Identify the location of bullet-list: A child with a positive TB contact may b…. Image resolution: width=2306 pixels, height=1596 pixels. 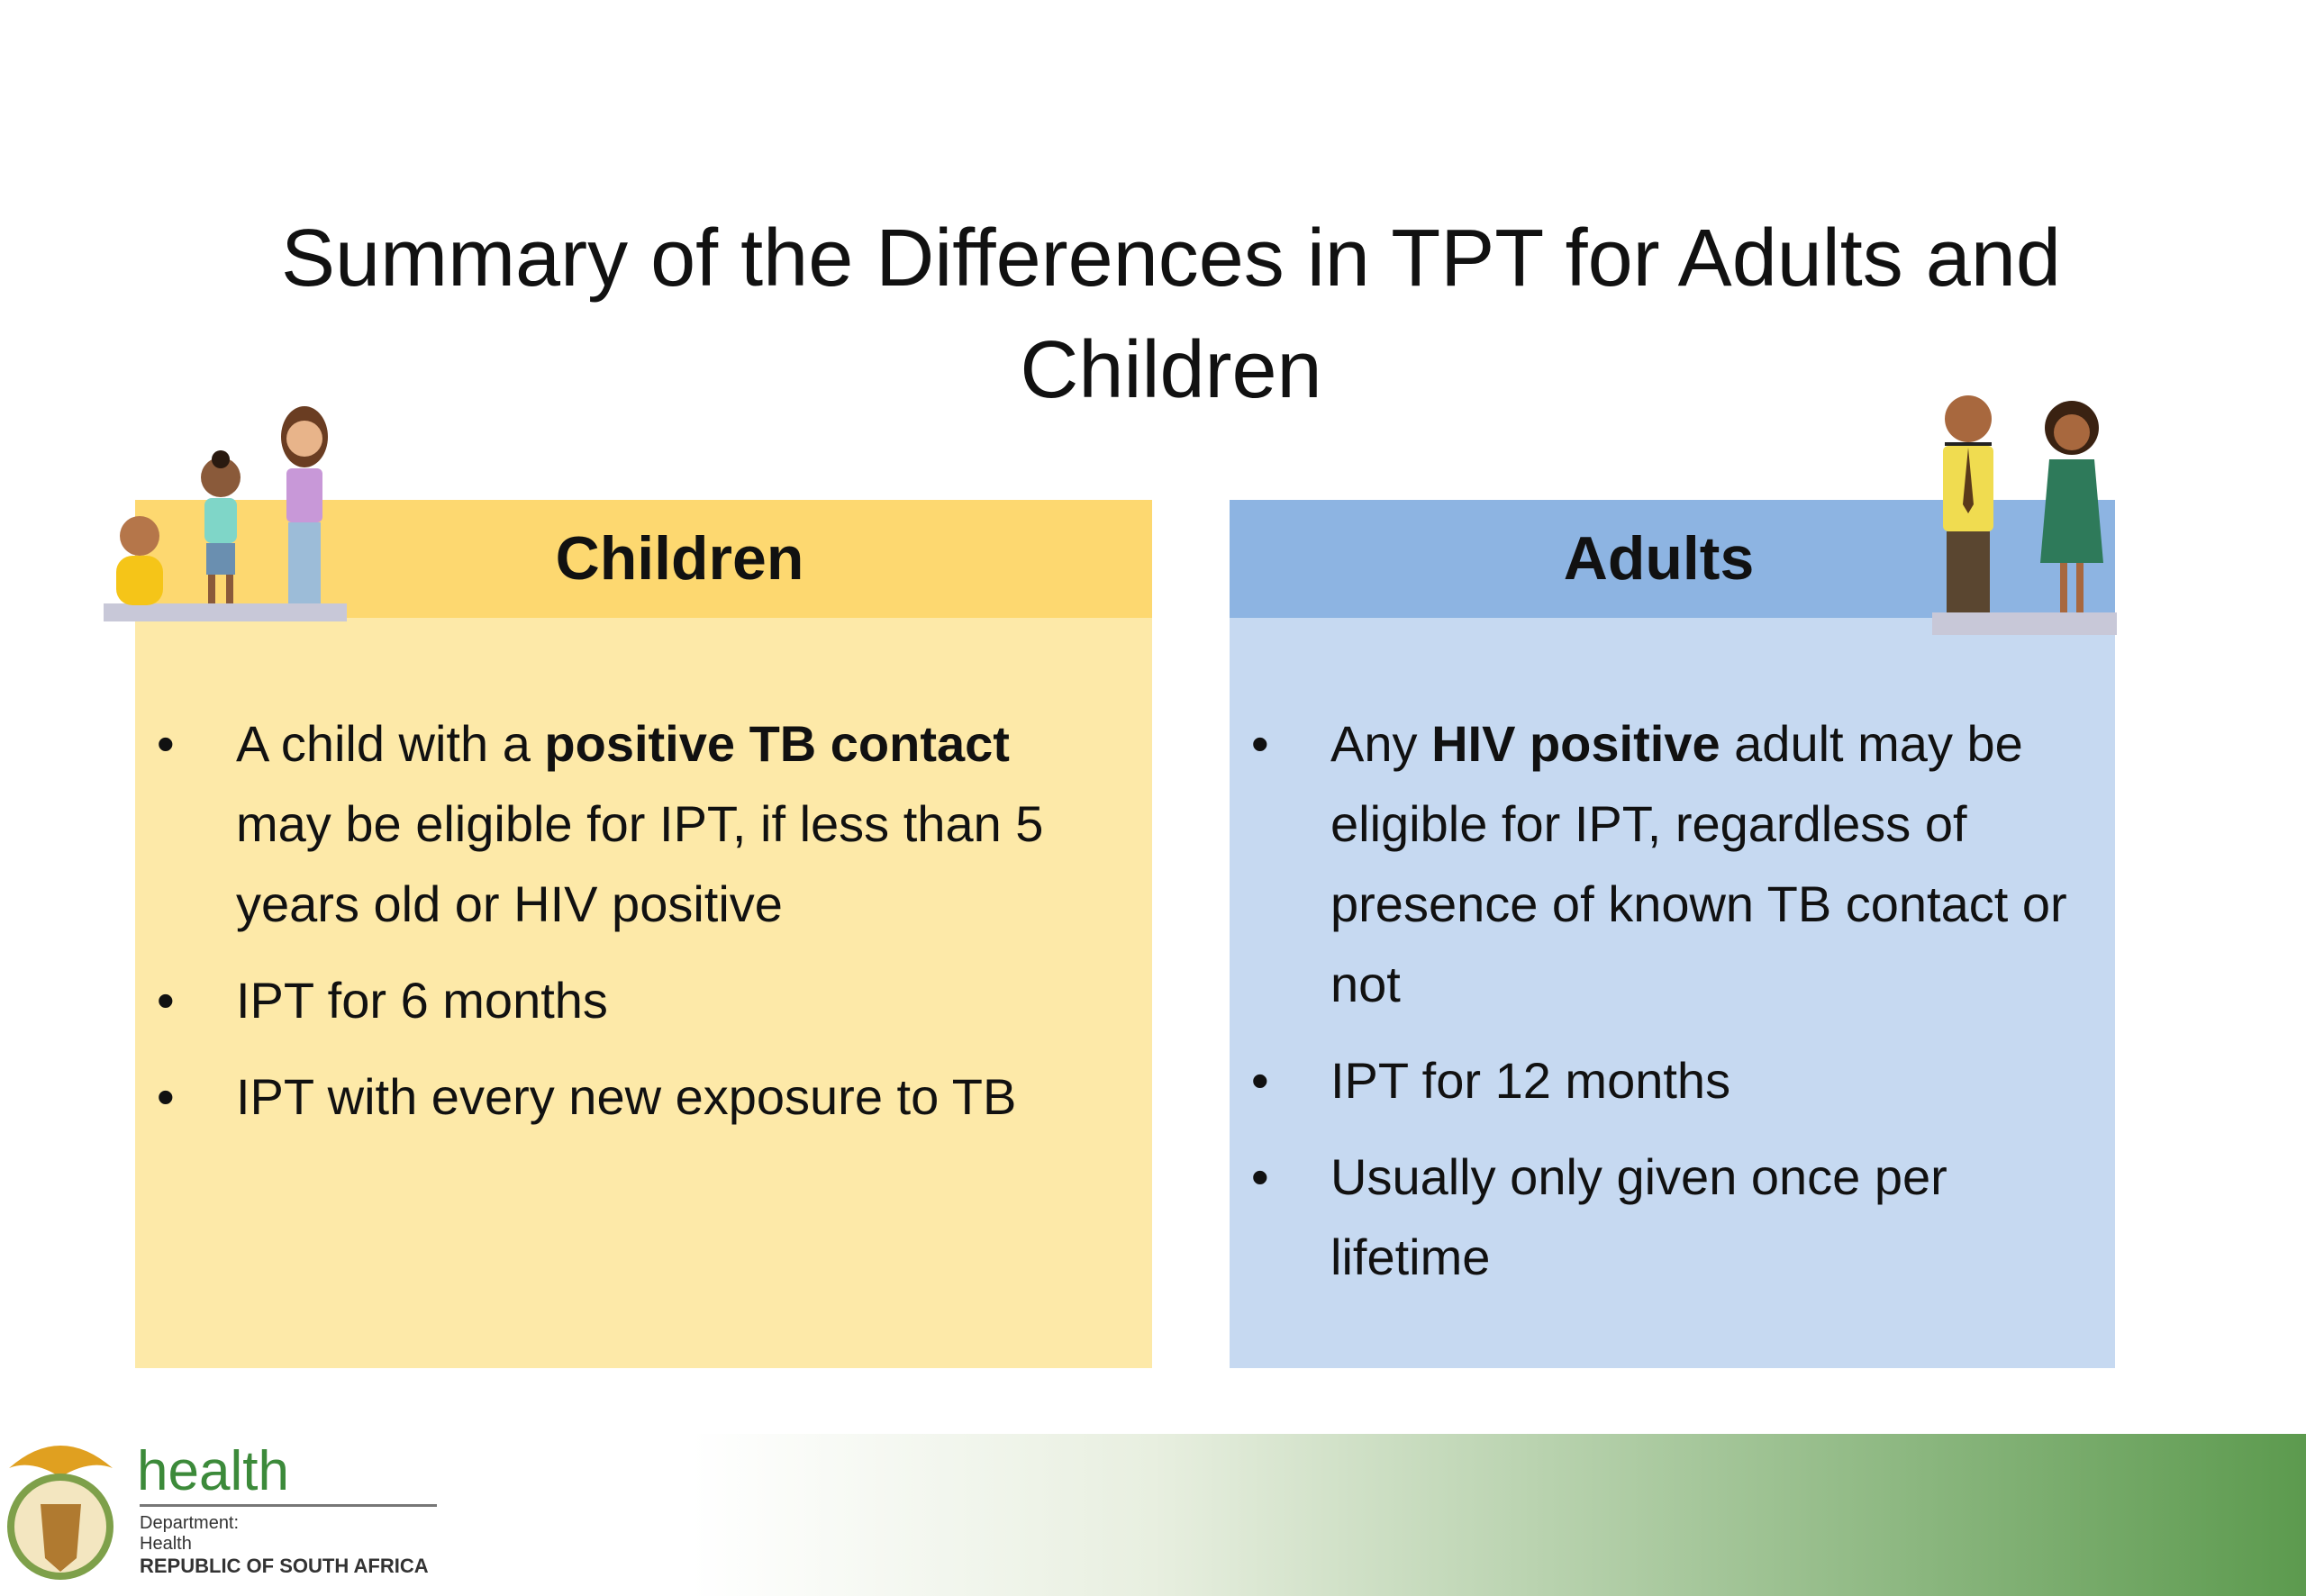
(643, 877).